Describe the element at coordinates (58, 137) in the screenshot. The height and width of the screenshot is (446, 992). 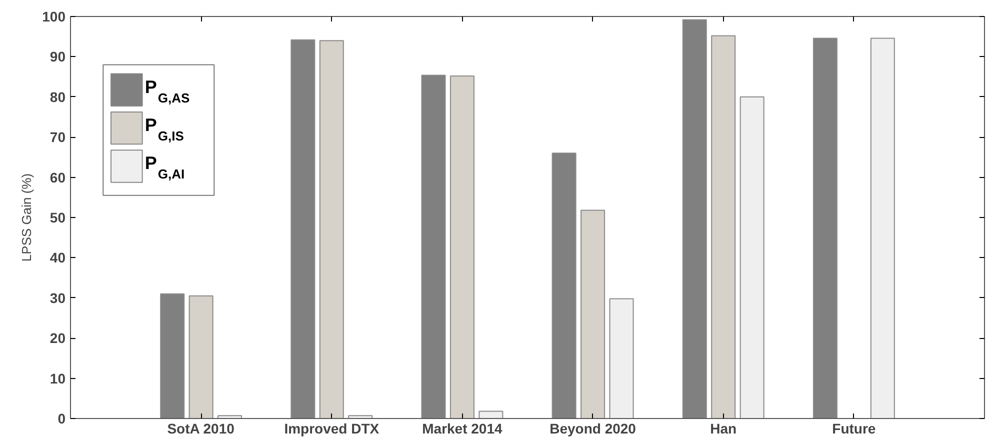
I see `y-tick-label: 70` at that location.